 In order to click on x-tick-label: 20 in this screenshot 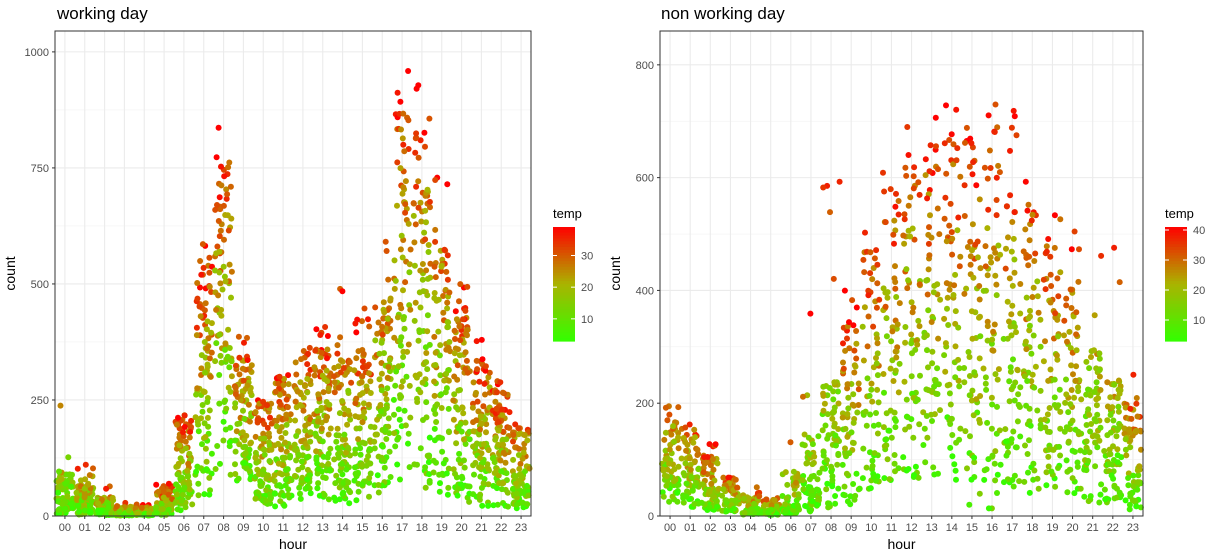, I will do `click(1072, 528)`.